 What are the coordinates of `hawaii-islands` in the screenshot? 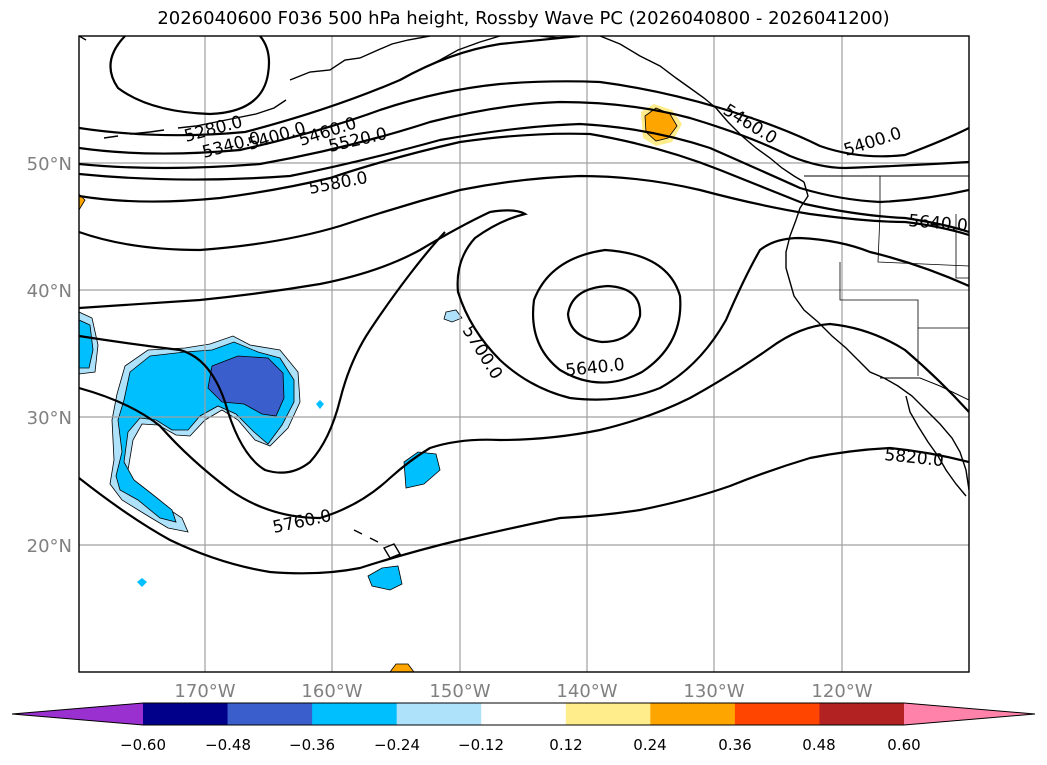 It's located at (377, 544).